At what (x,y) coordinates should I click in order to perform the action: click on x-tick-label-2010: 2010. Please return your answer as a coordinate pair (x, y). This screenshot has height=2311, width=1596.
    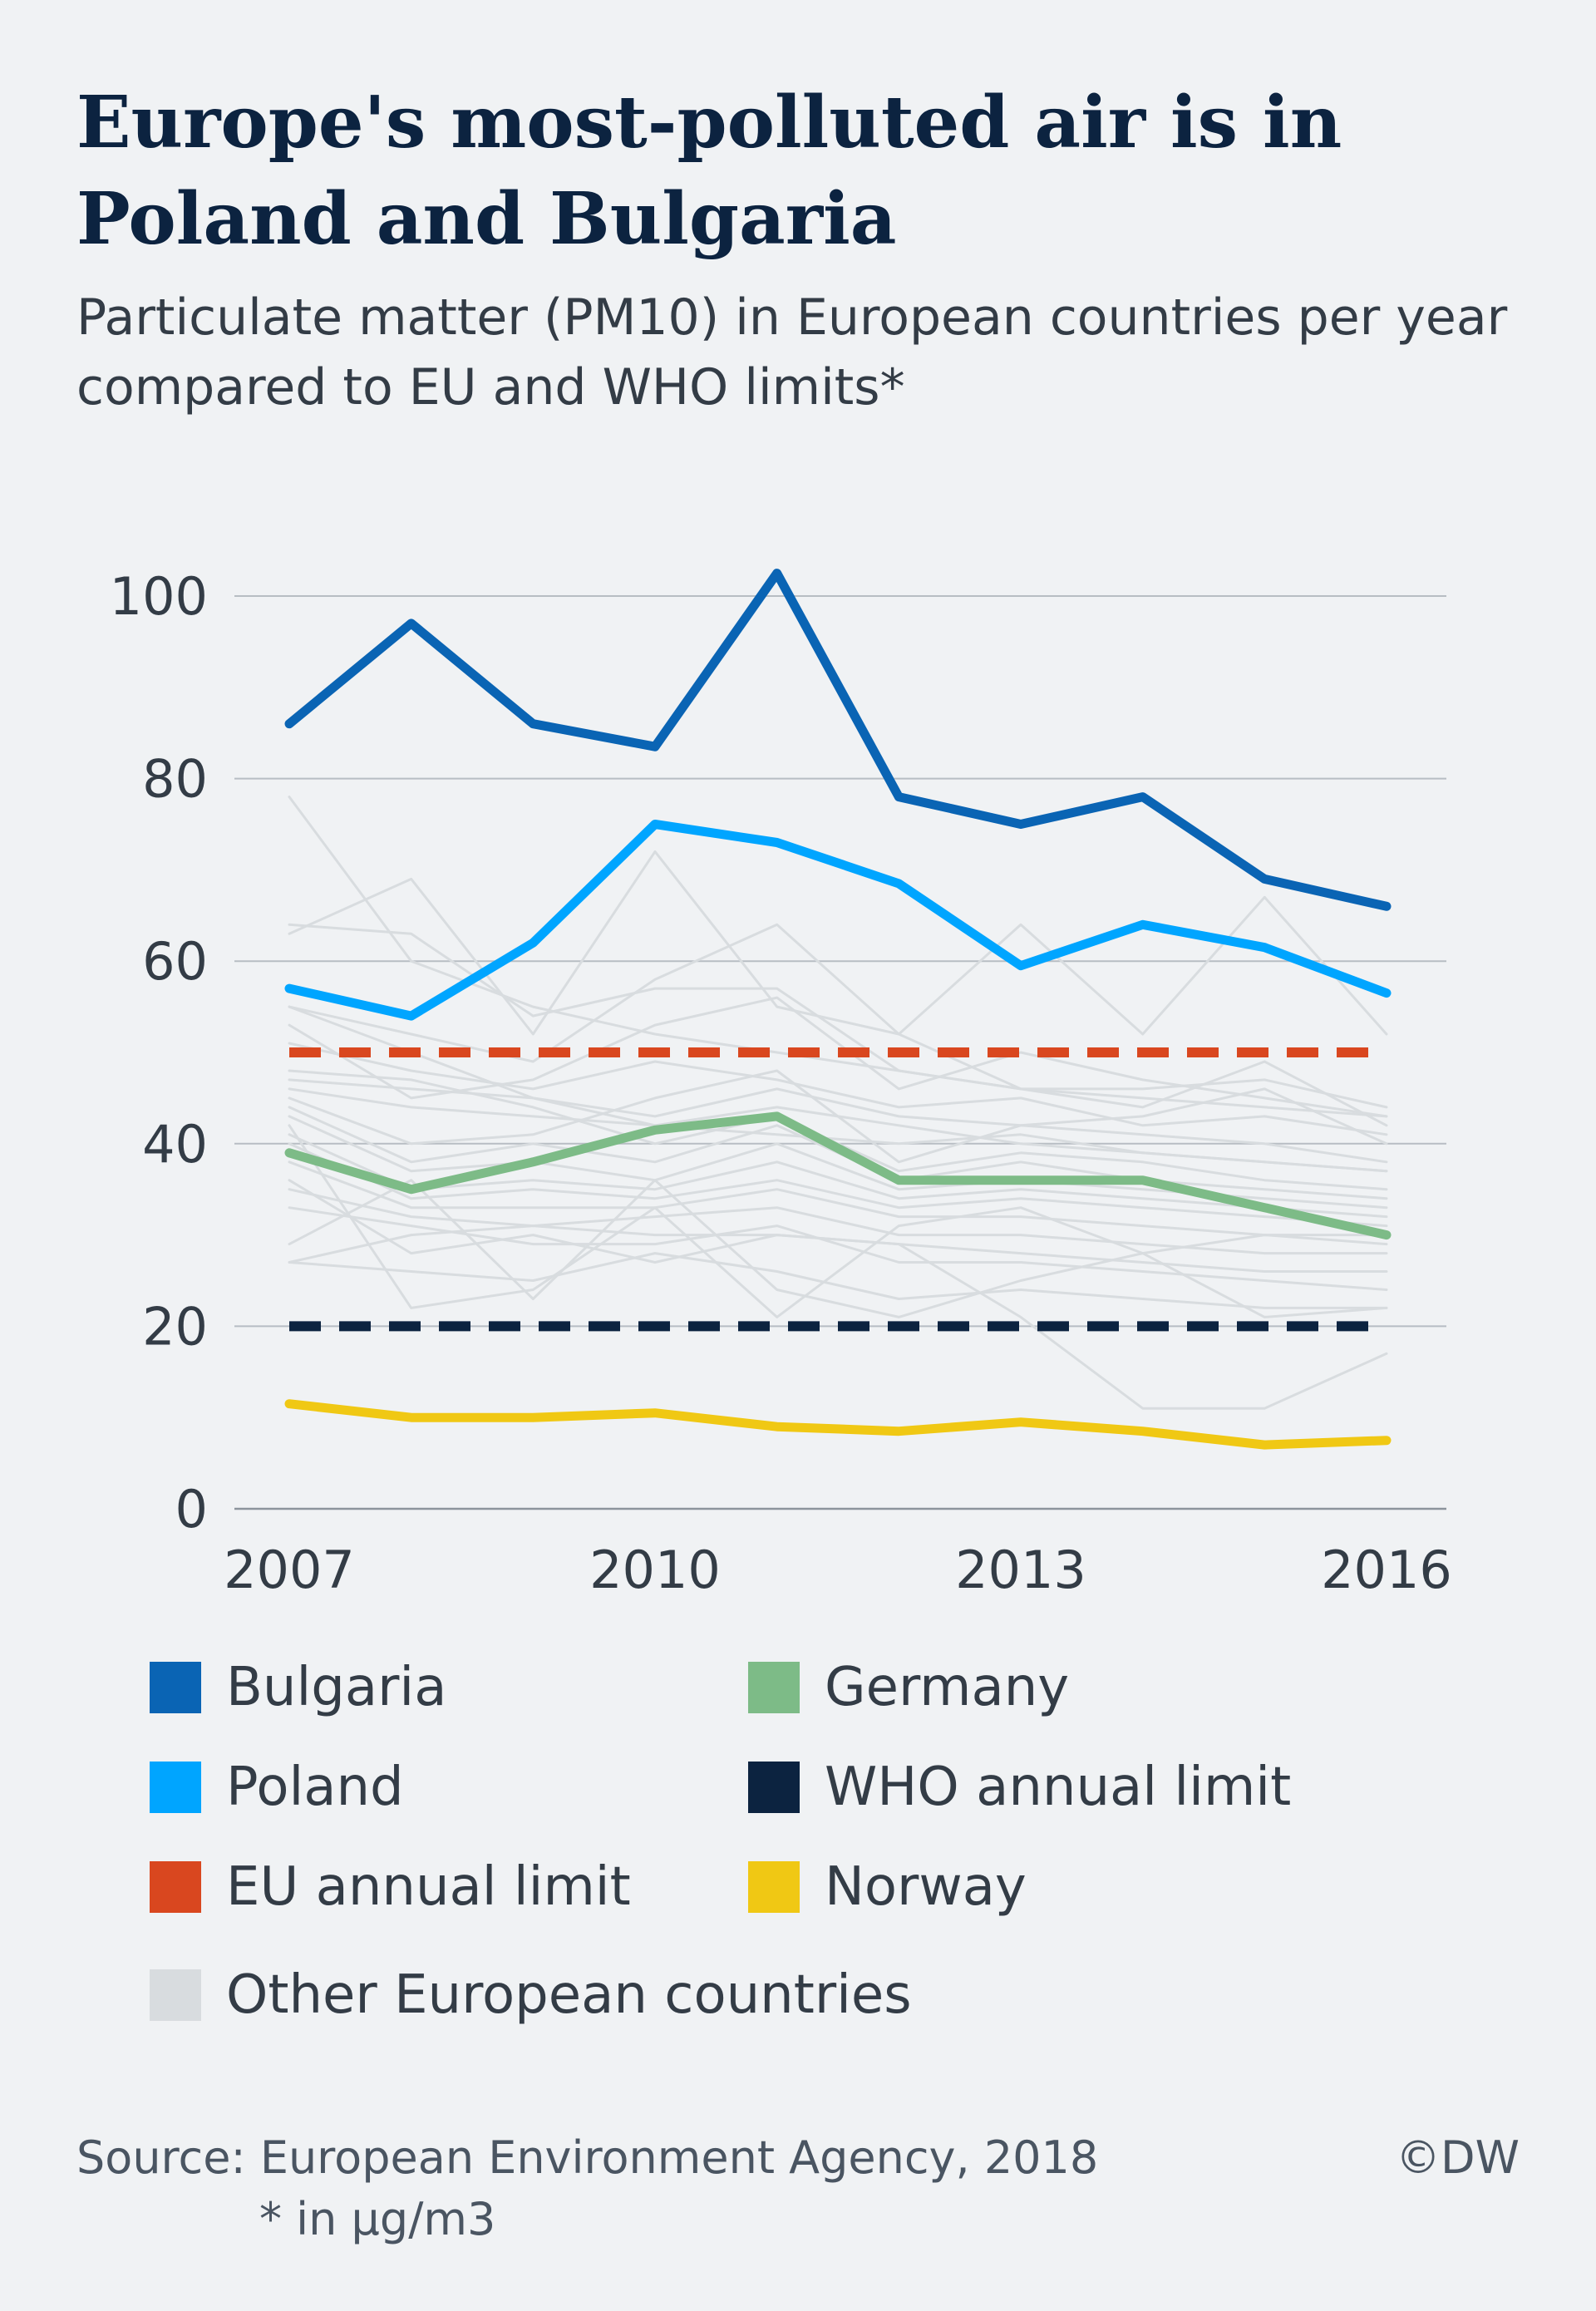
    Looking at the image, I should click on (655, 1570).